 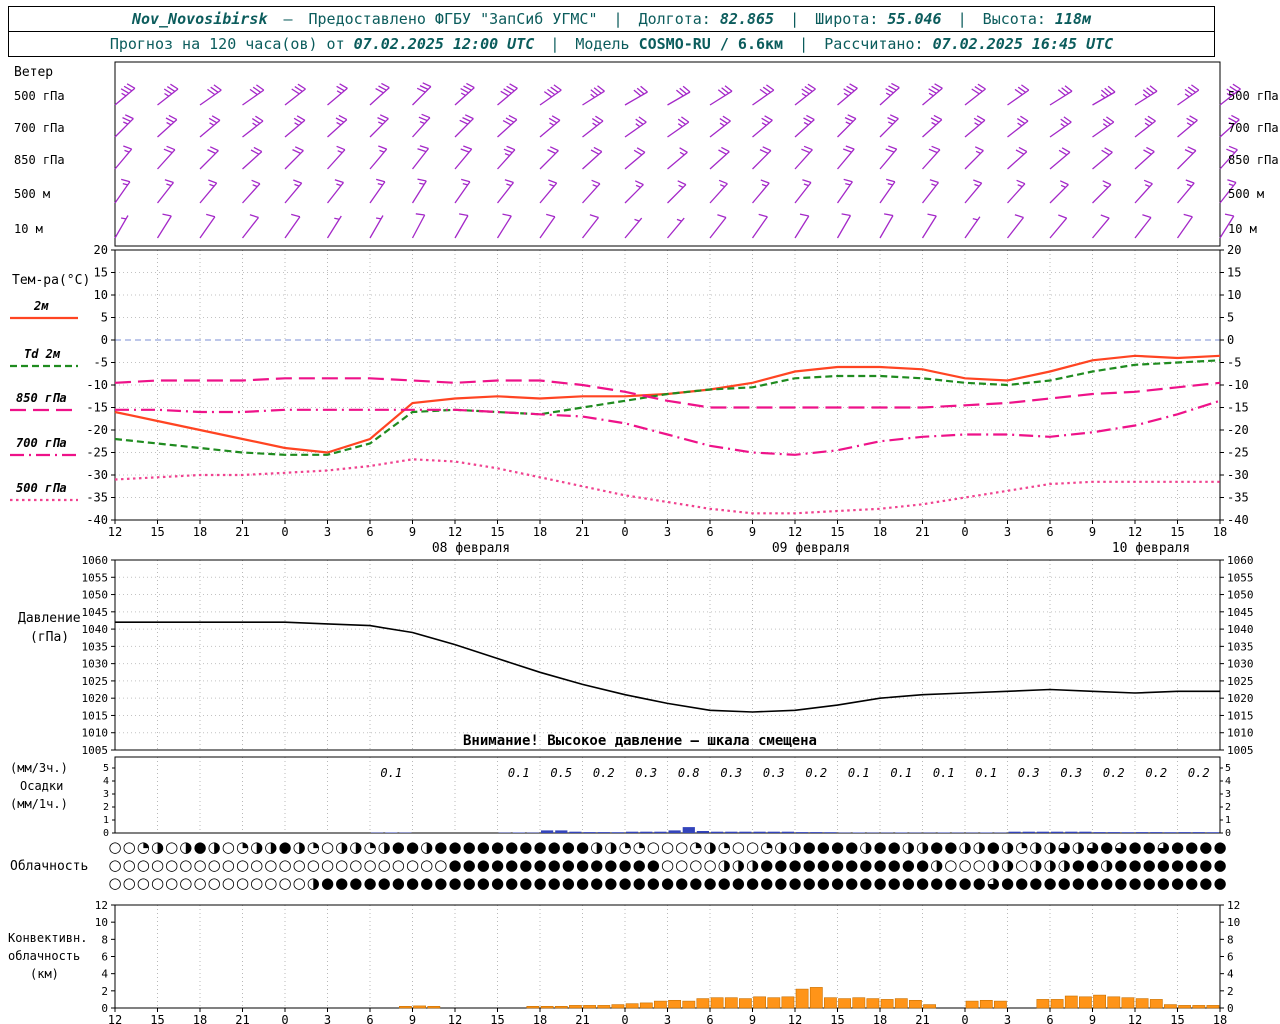 What do you see at coordinates (106, 768) in the screenshot?
I see `precip-ytick-label: 5` at bounding box center [106, 768].